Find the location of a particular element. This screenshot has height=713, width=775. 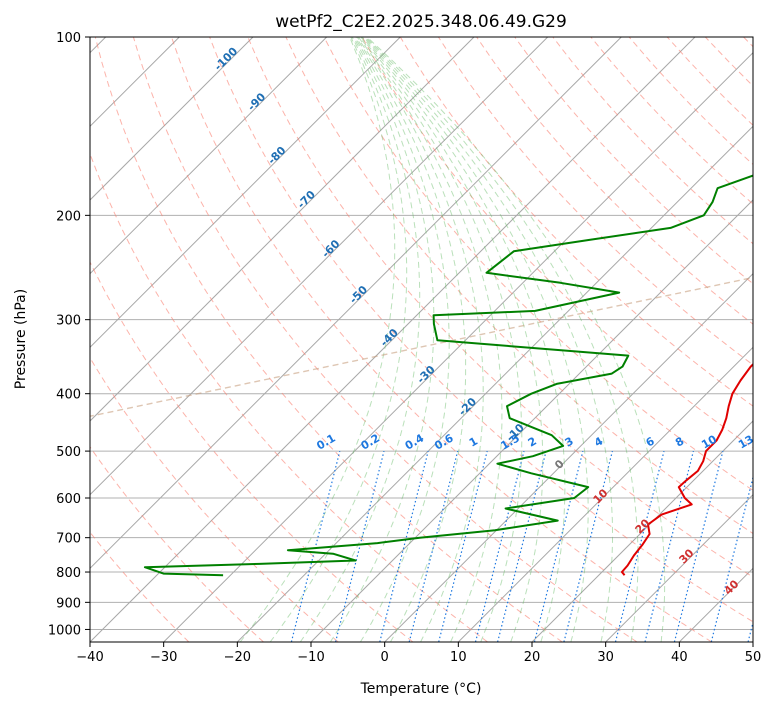

isotherm-label: -20 is located at coordinates (467, 406).